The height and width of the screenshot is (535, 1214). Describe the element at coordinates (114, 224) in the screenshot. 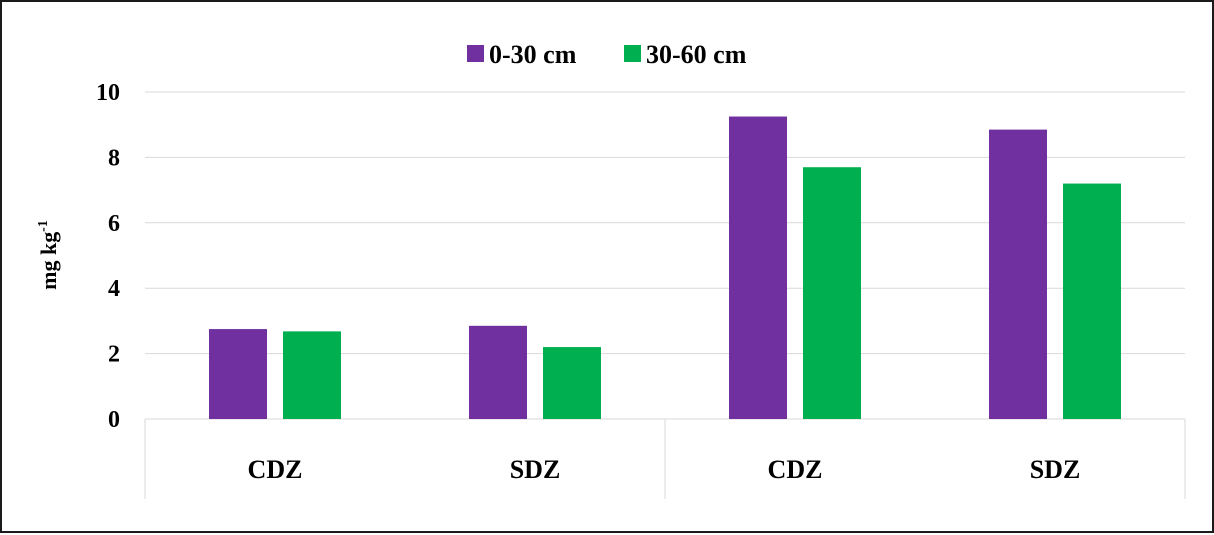

I see `y-tick-label: 6` at that location.